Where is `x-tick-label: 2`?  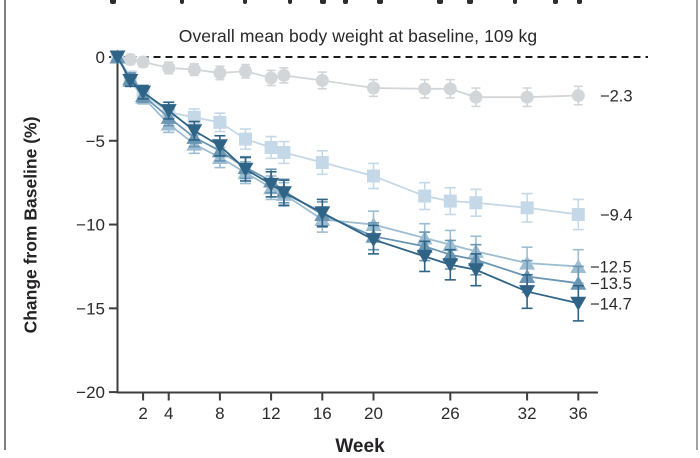
x-tick-label: 2 is located at coordinates (142, 413).